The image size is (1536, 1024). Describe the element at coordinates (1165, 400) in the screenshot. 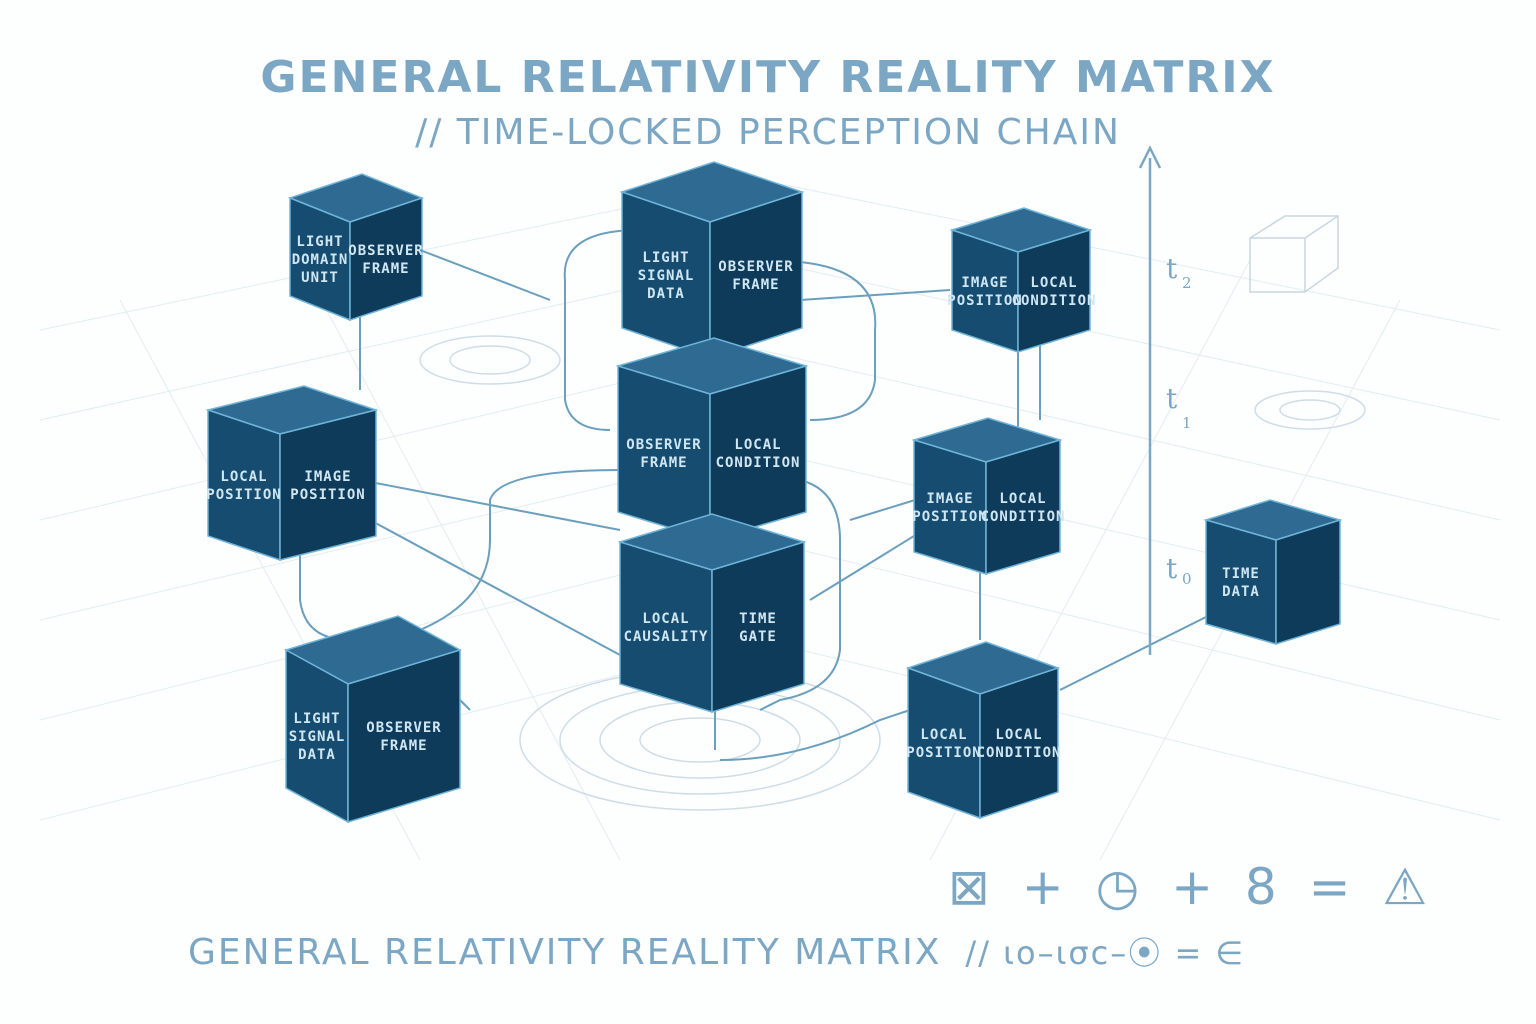

I see `time-axis: t 2 t 1 t 0` at that location.